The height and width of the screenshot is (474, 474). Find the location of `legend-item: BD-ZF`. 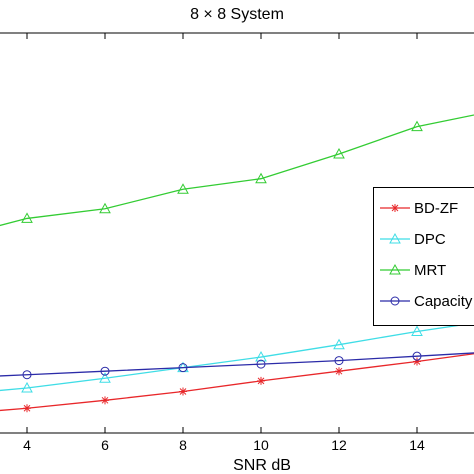

legend-item: BD-ZF is located at coordinates (424, 208).